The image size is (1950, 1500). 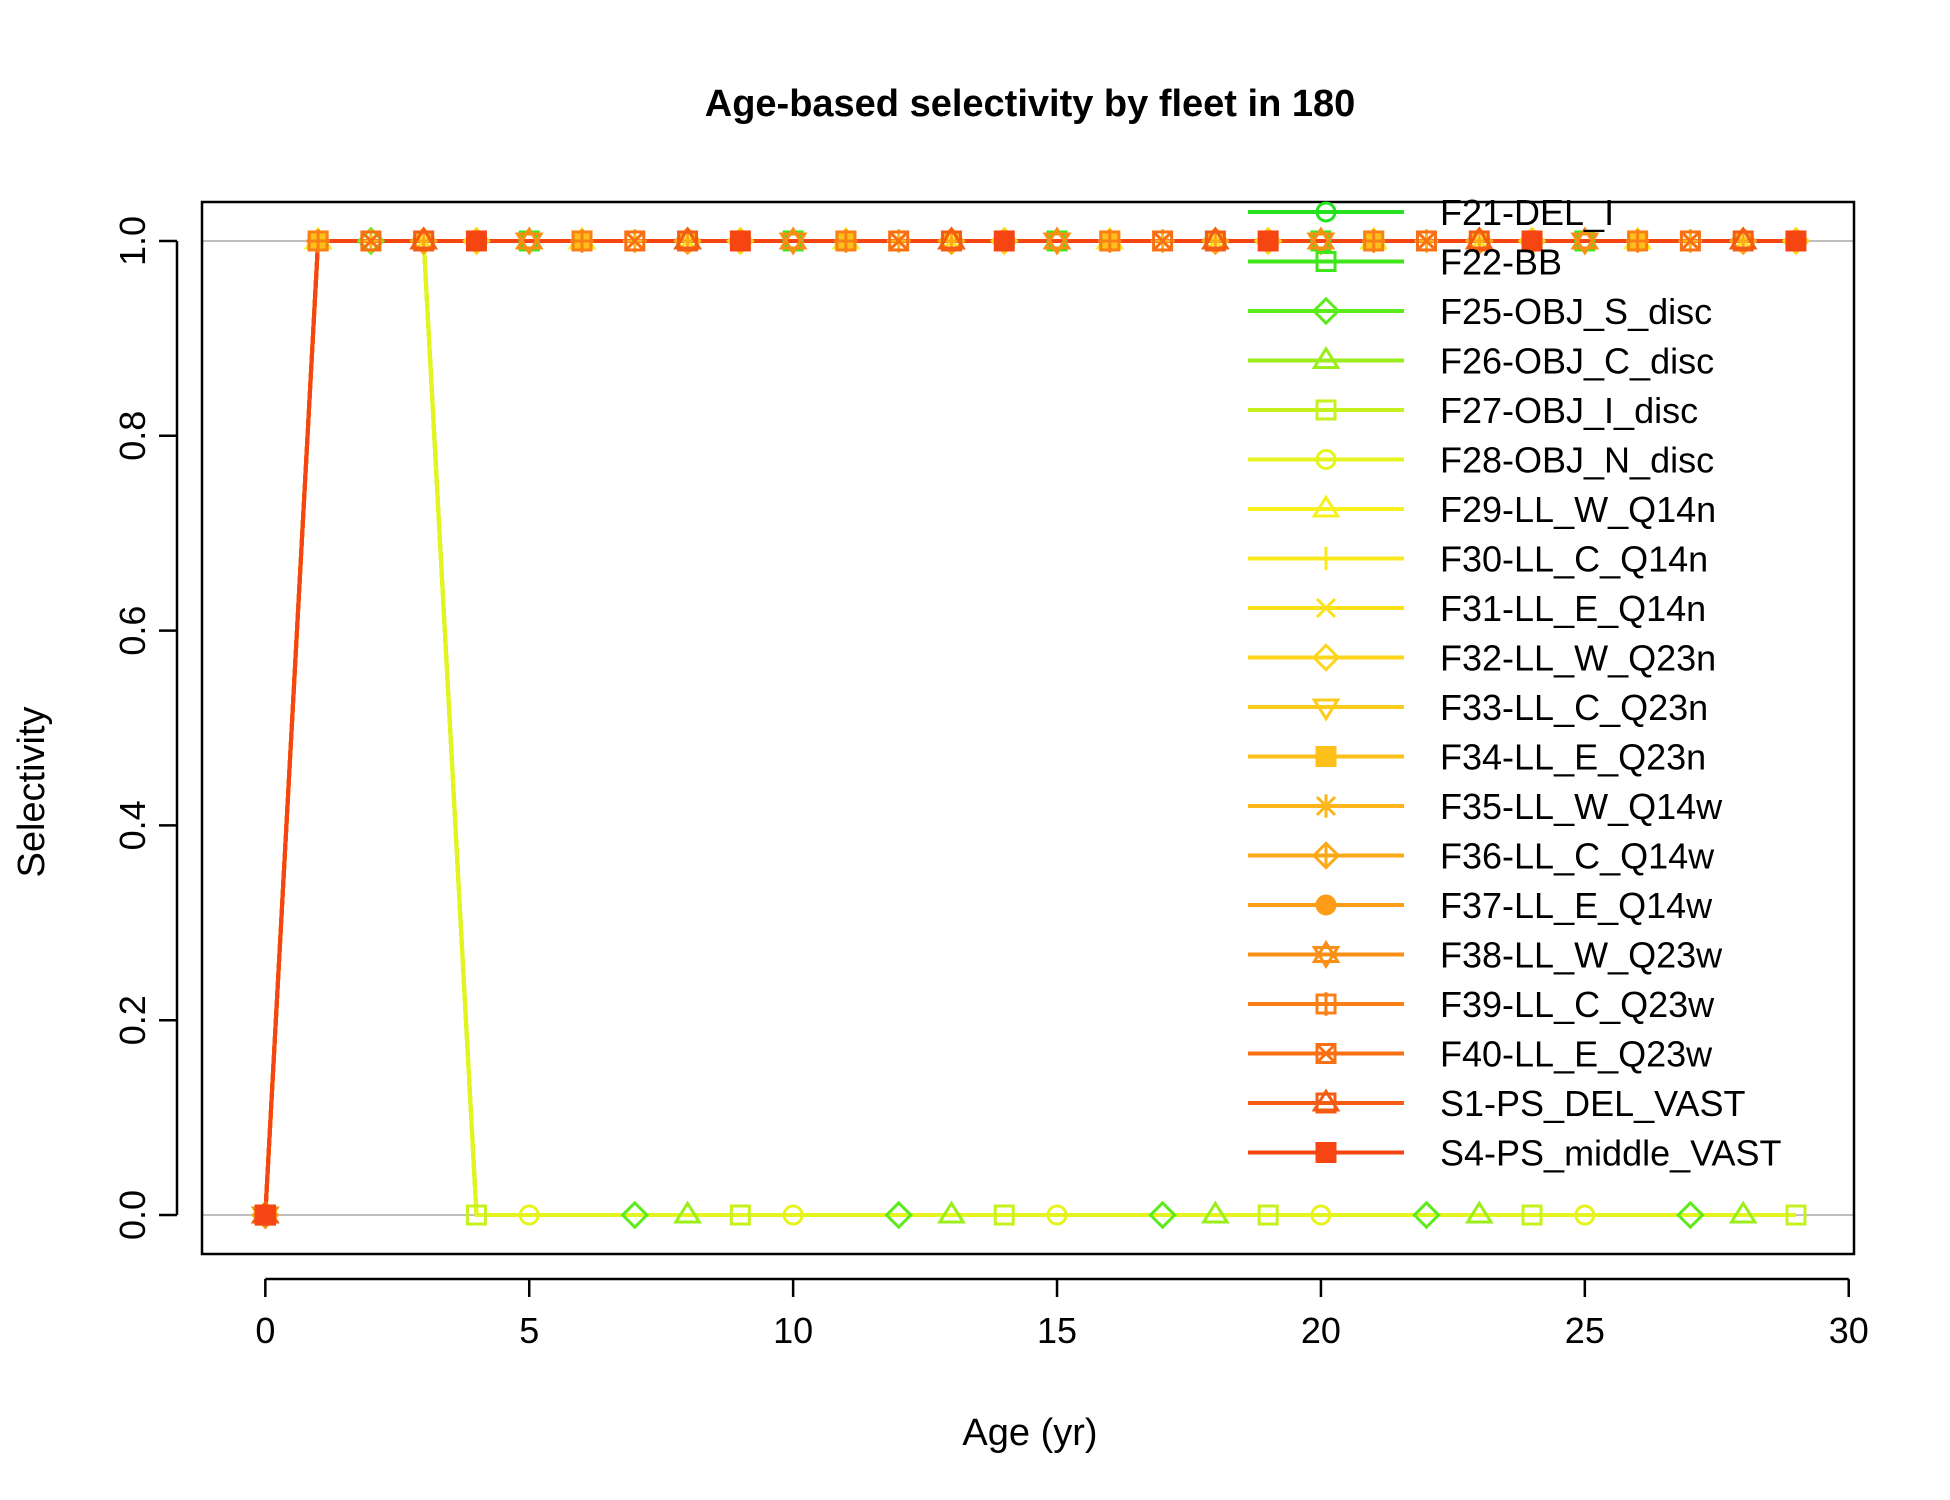 I want to click on y-tick-label: 0.2, so click(x=132, y=1020).